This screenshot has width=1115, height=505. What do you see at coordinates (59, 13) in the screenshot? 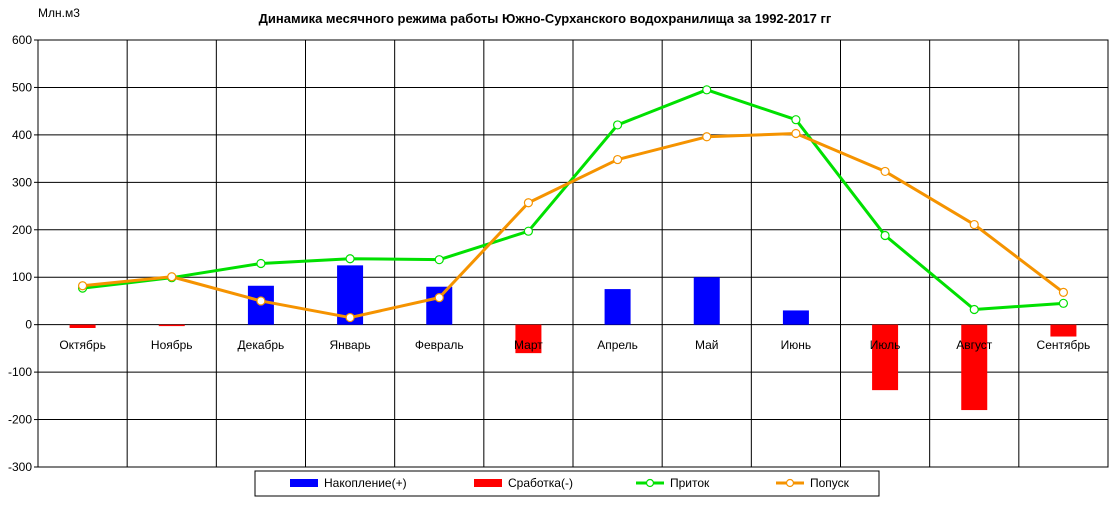
I see `y-axis-label: Млн.м3` at bounding box center [59, 13].